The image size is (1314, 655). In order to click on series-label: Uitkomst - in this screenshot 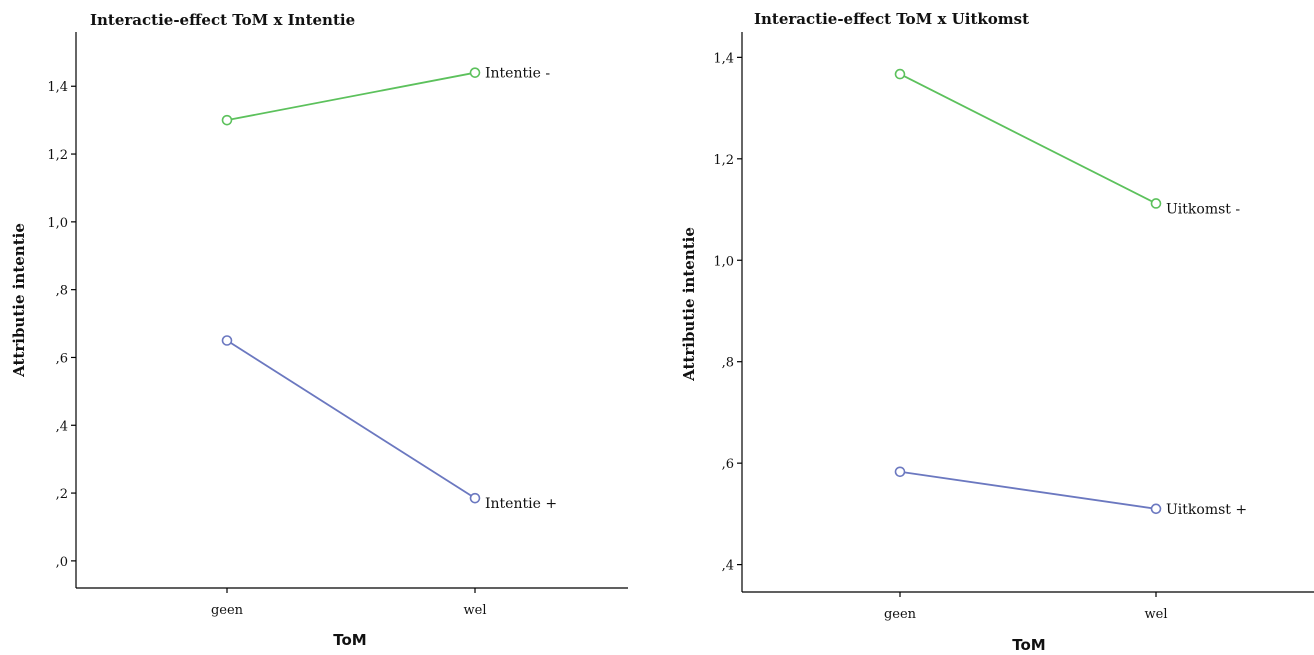, I will do `click(1203, 209)`.